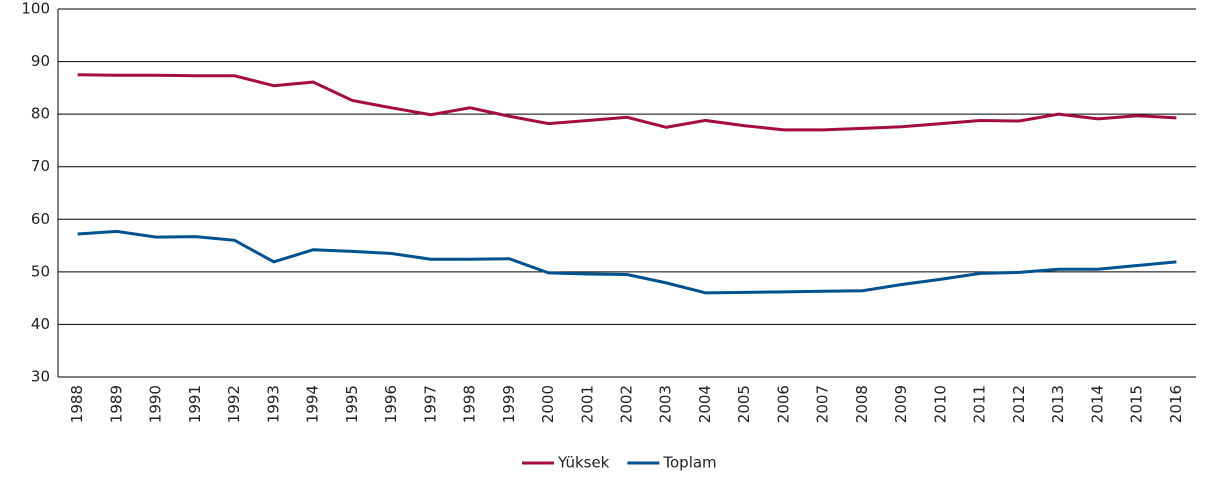 The image size is (1215, 477). Describe the element at coordinates (273, 404) in the screenshot. I see `x-tick-label: 1993` at that location.